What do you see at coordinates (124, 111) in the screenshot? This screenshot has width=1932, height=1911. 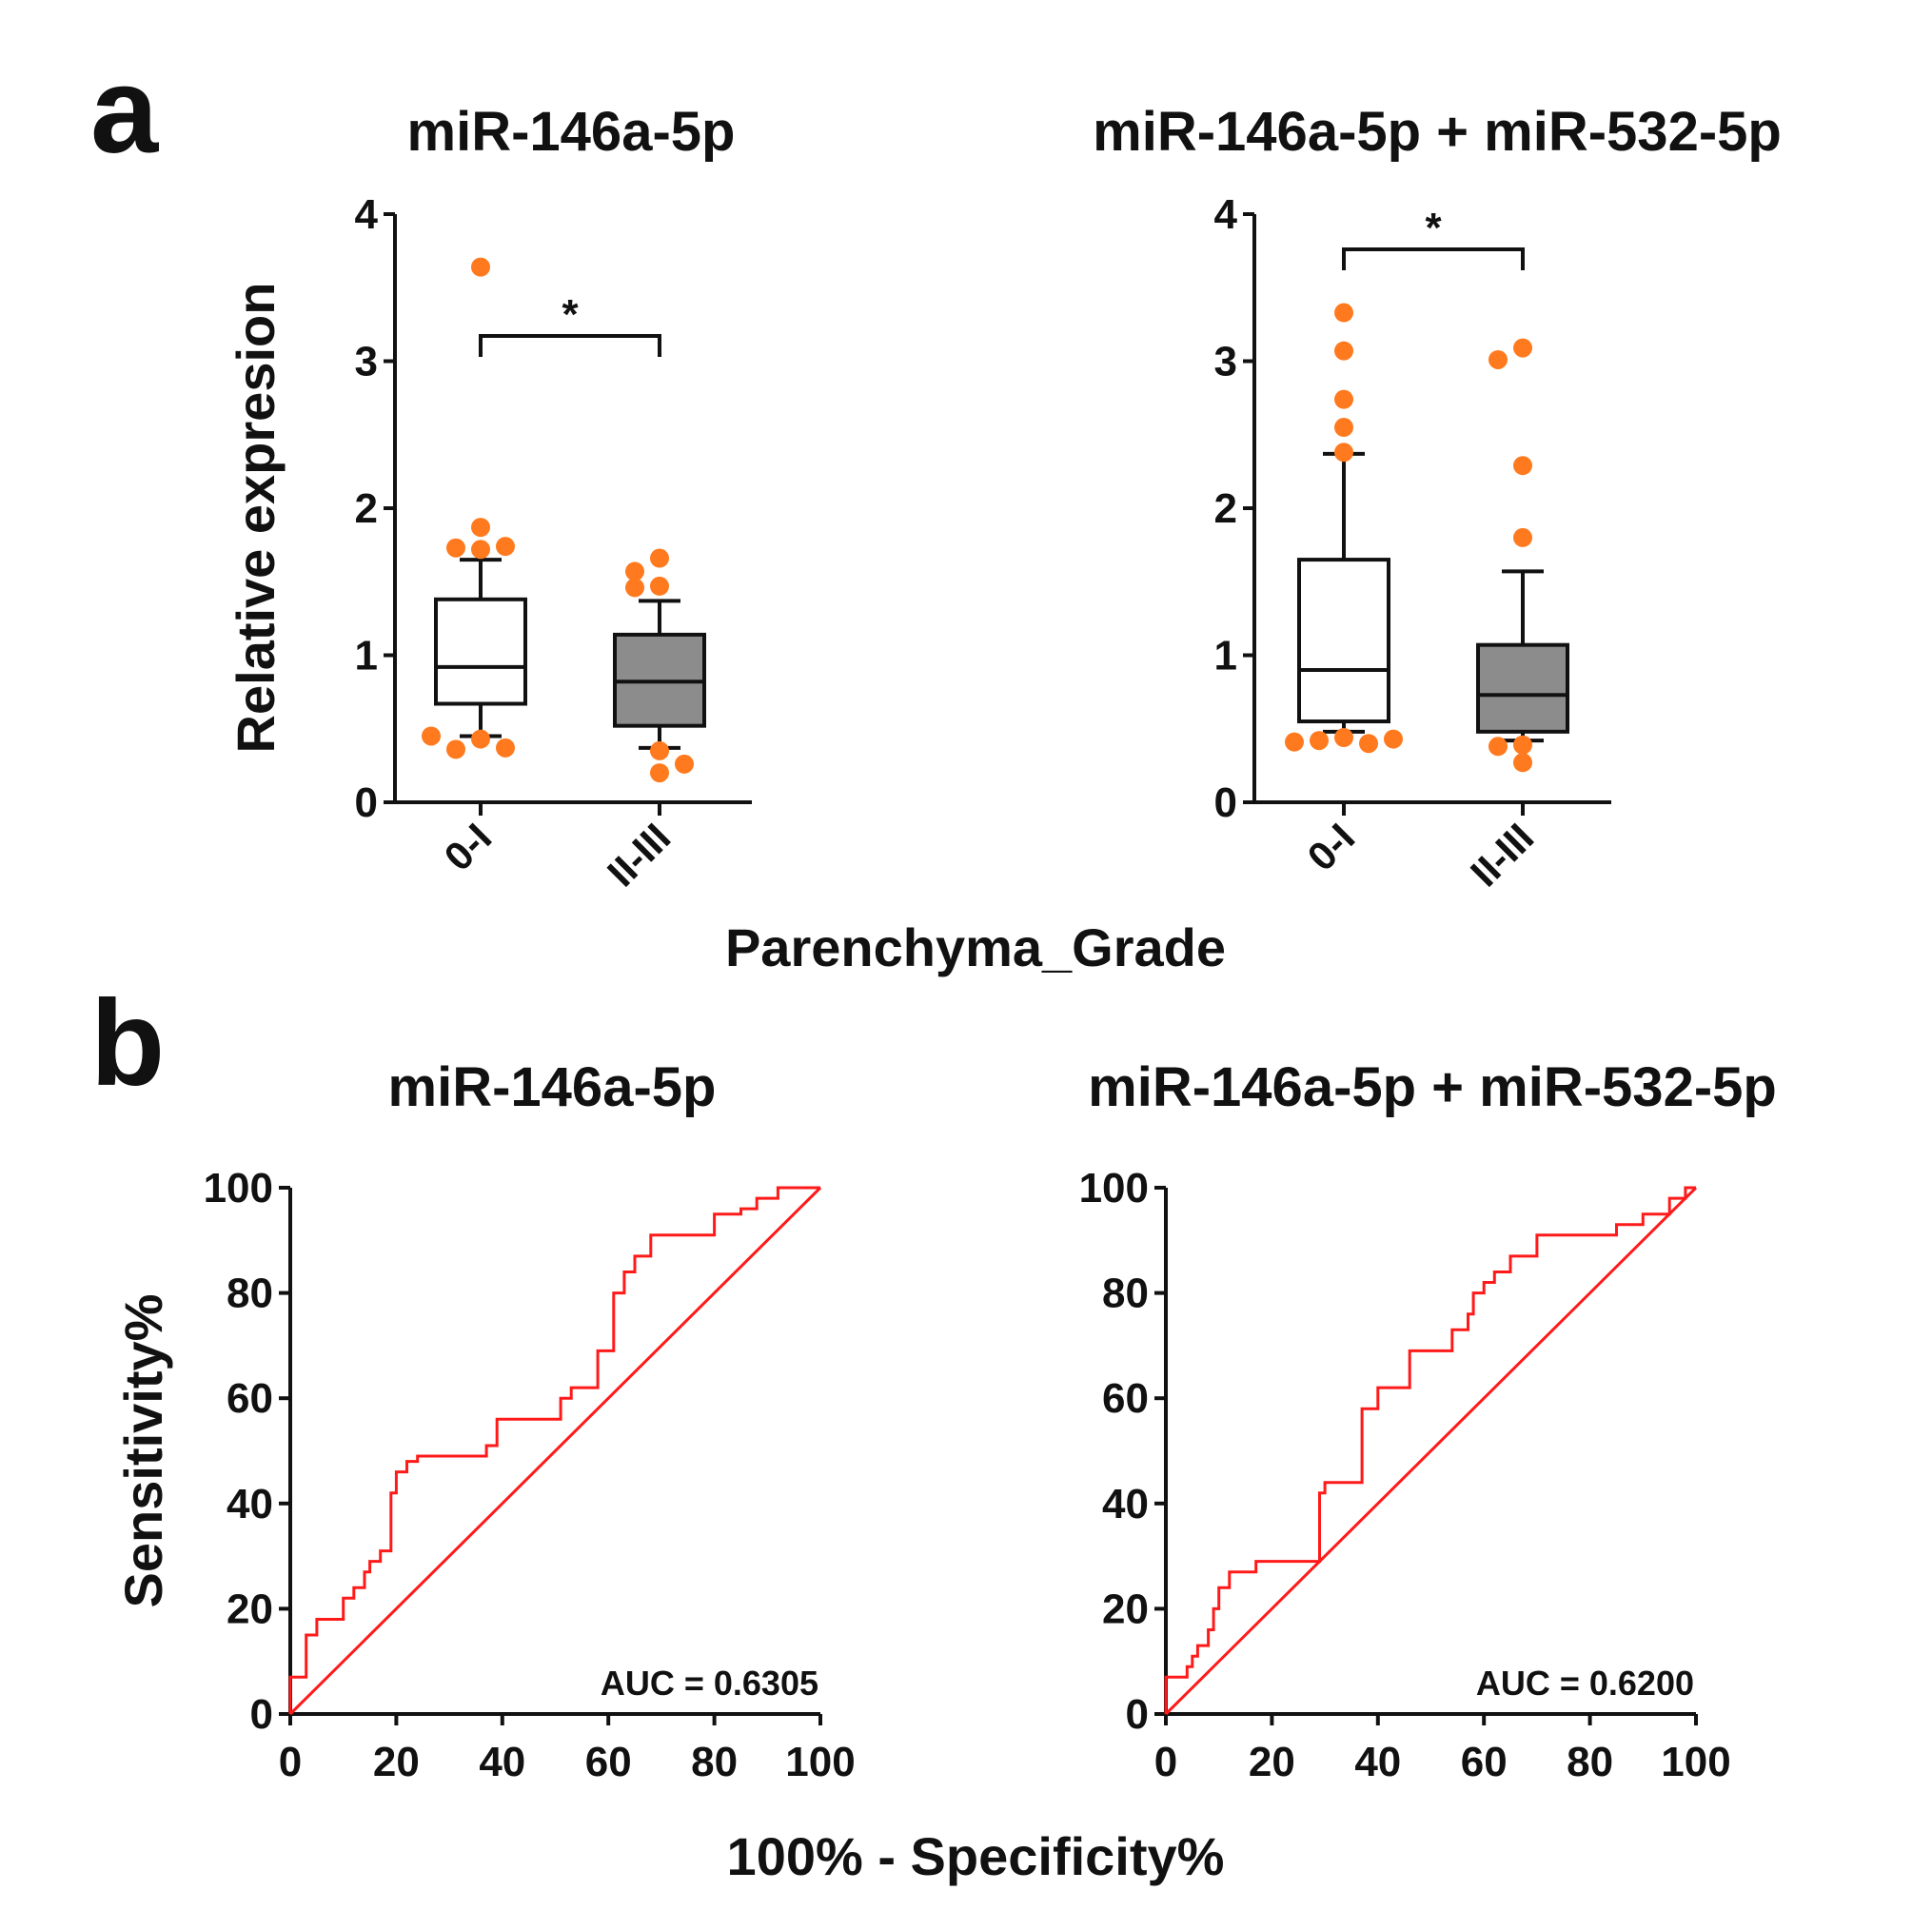 I see `panel-a-letter: a` at bounding box center [124, 111].